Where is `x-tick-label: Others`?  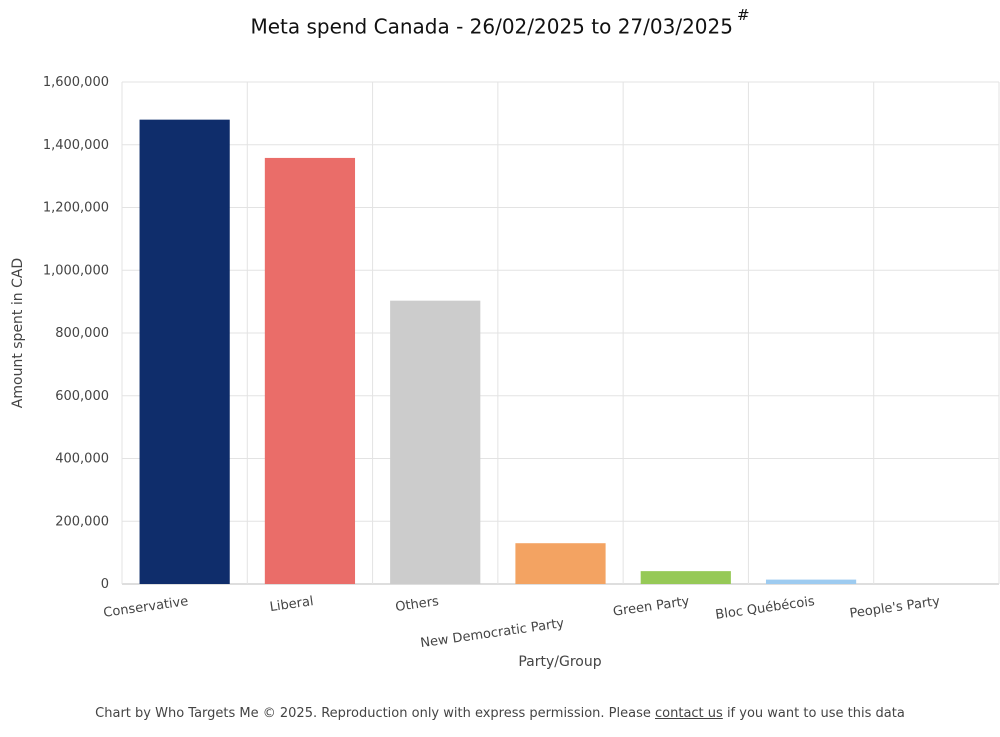 x-tick-label: Others is located at coordinates (417, 604).